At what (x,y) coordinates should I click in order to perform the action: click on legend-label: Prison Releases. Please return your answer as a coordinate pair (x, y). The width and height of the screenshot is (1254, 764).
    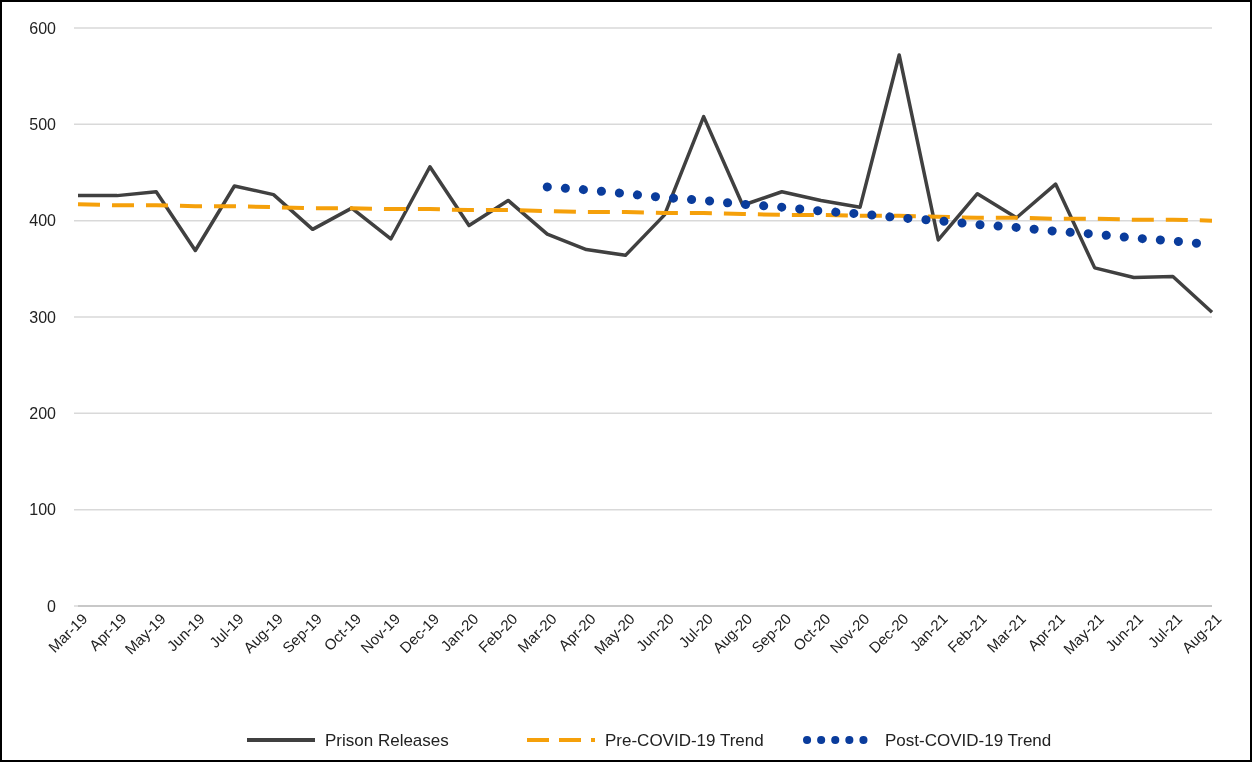
    Looking at the image, I should click on (387, 740).